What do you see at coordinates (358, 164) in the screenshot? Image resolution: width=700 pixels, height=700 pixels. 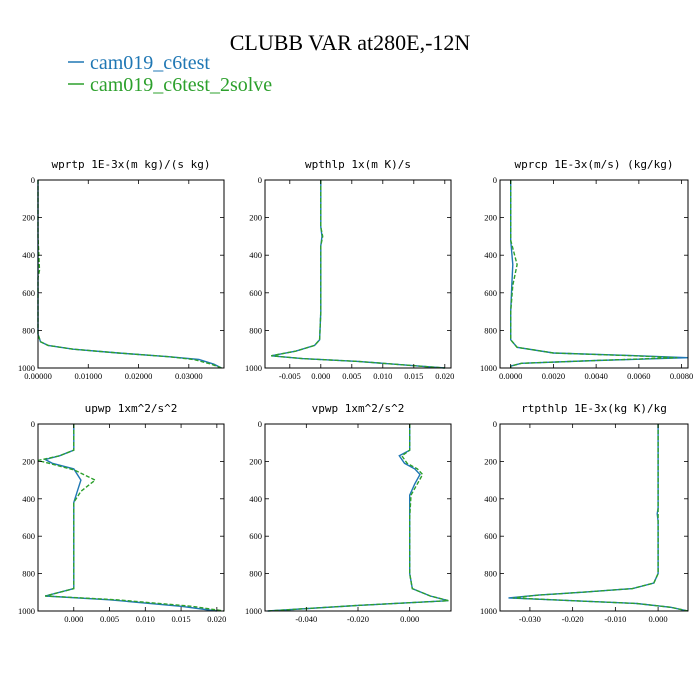 I see `panel-title: wpthlp 1x(m K)/s` at bounding box center [358, 164].